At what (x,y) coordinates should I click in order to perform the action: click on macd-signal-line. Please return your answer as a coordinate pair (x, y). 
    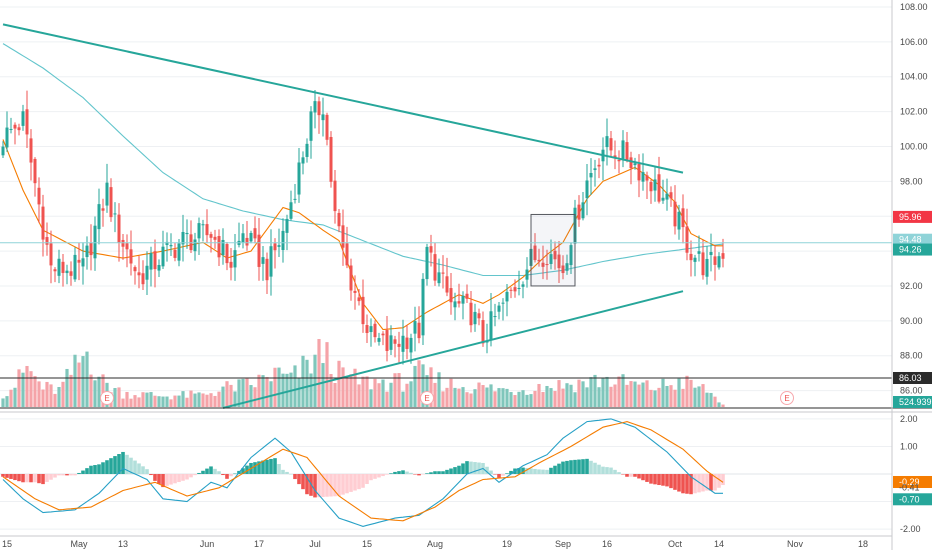
    Looking at the image, I should click on (363, 471).